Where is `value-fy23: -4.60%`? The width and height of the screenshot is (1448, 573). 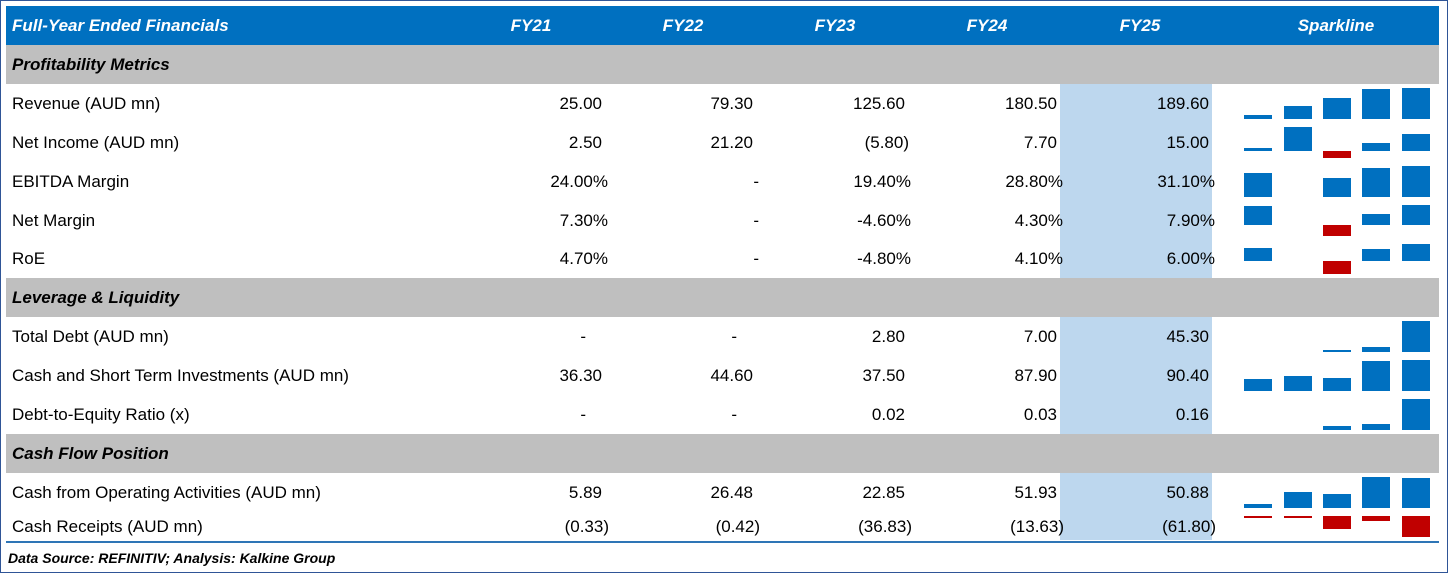 value-fy23: -4.60% is located at coordinates (884, 220).